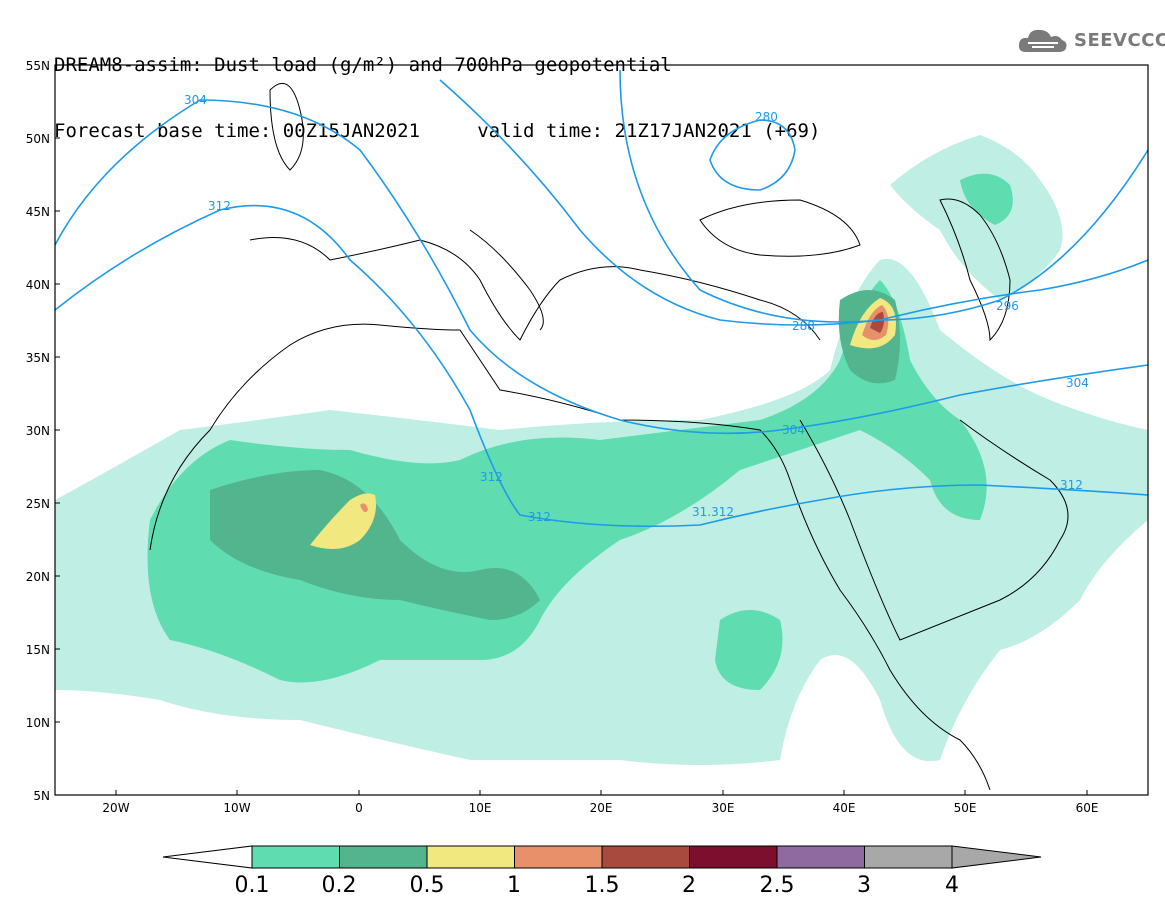  What do you see at coordinates (713, 512) in the screenshot?
I see `contour-label: 31.312` at bounding box center [713, 512].